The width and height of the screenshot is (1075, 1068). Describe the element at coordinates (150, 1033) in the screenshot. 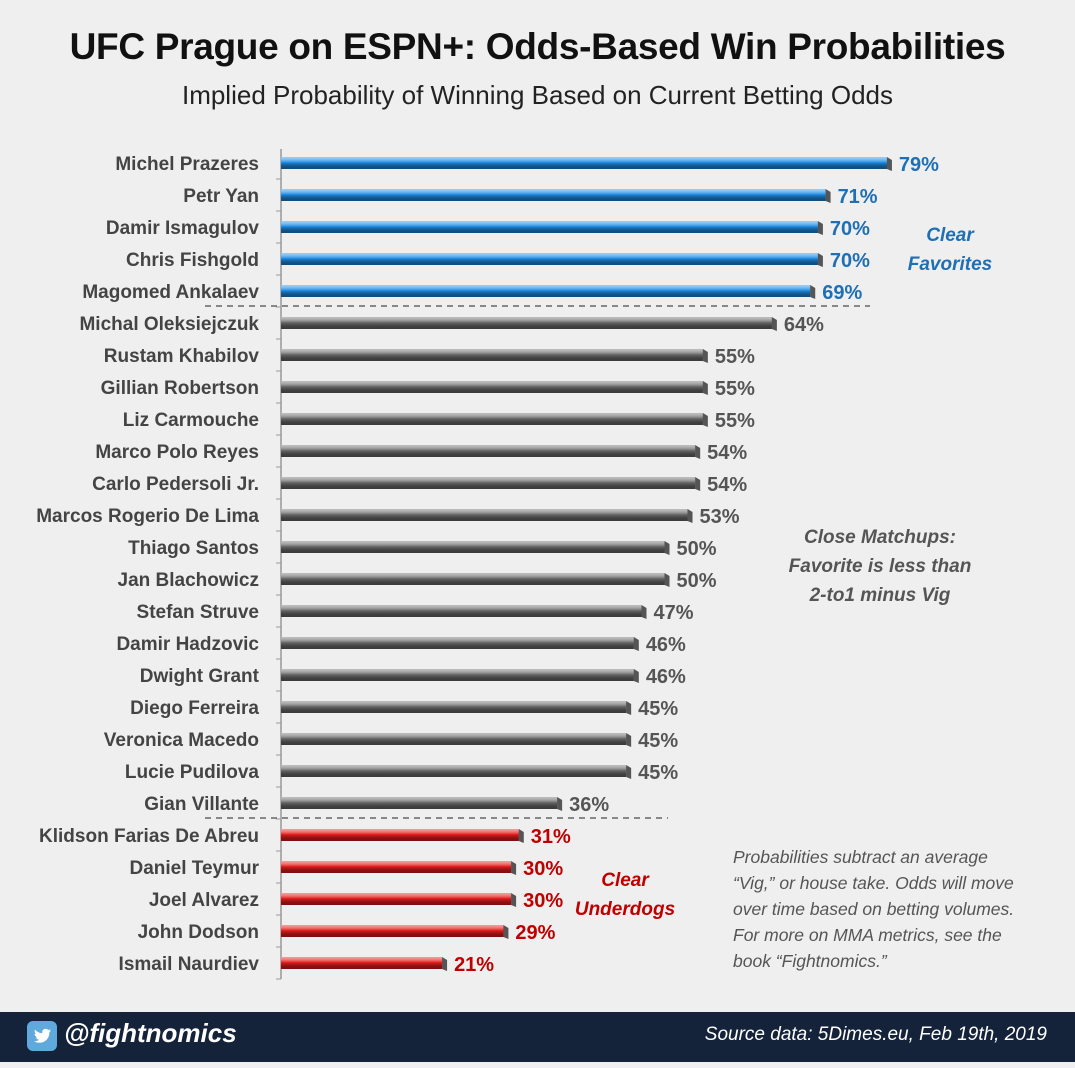

I see `twitter-handle: @fightnomics` at that location.